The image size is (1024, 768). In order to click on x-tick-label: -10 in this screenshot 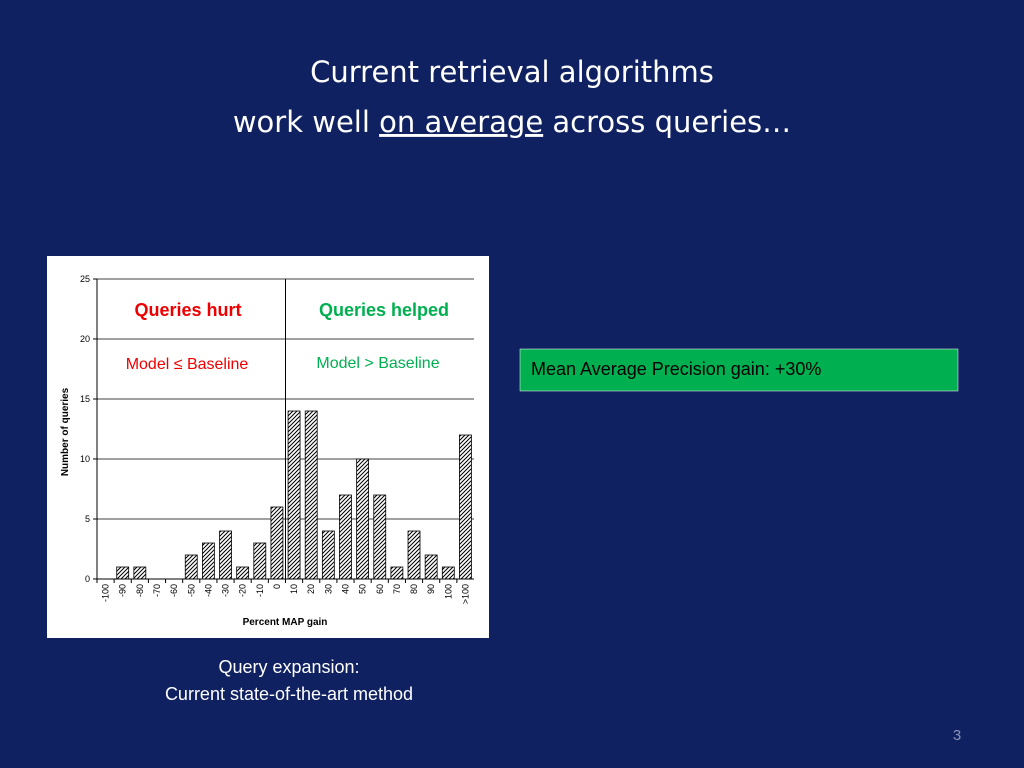, I will do `click(260, 590)`.